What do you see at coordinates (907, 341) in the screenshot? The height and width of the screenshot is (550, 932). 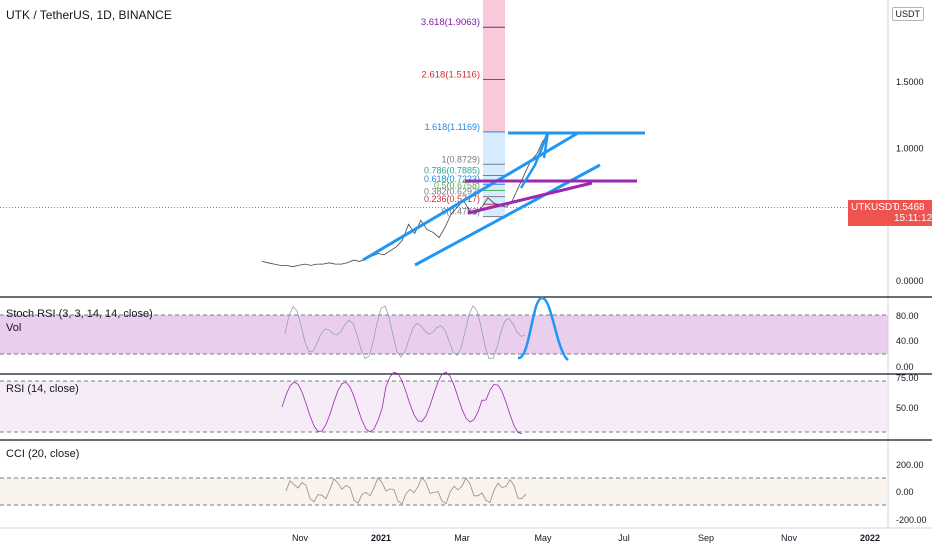 I see `stoch-tick-label: 40.00` at bounding box center [907, 341].